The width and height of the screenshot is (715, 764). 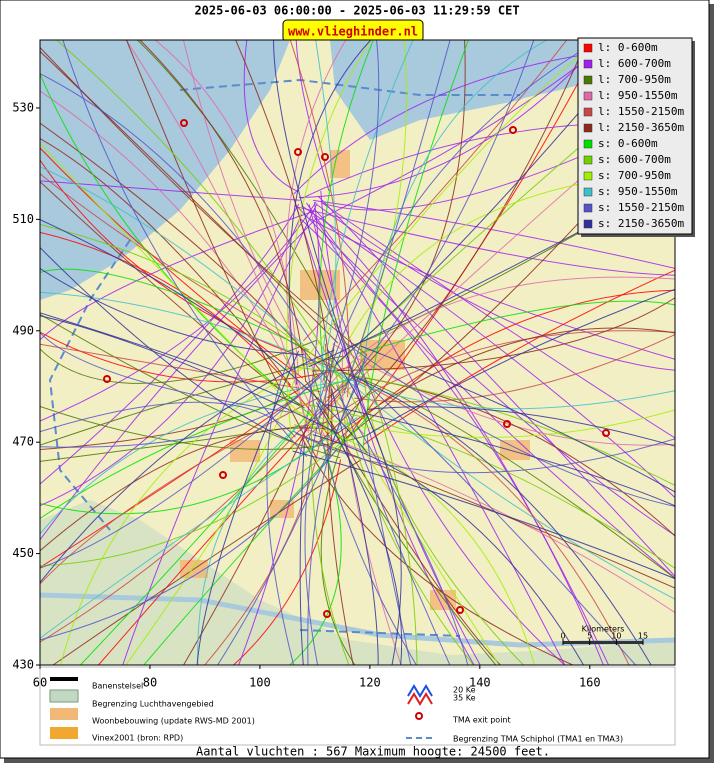 I want to click on key-label: TMA exit point, so click(x=481, y=720).